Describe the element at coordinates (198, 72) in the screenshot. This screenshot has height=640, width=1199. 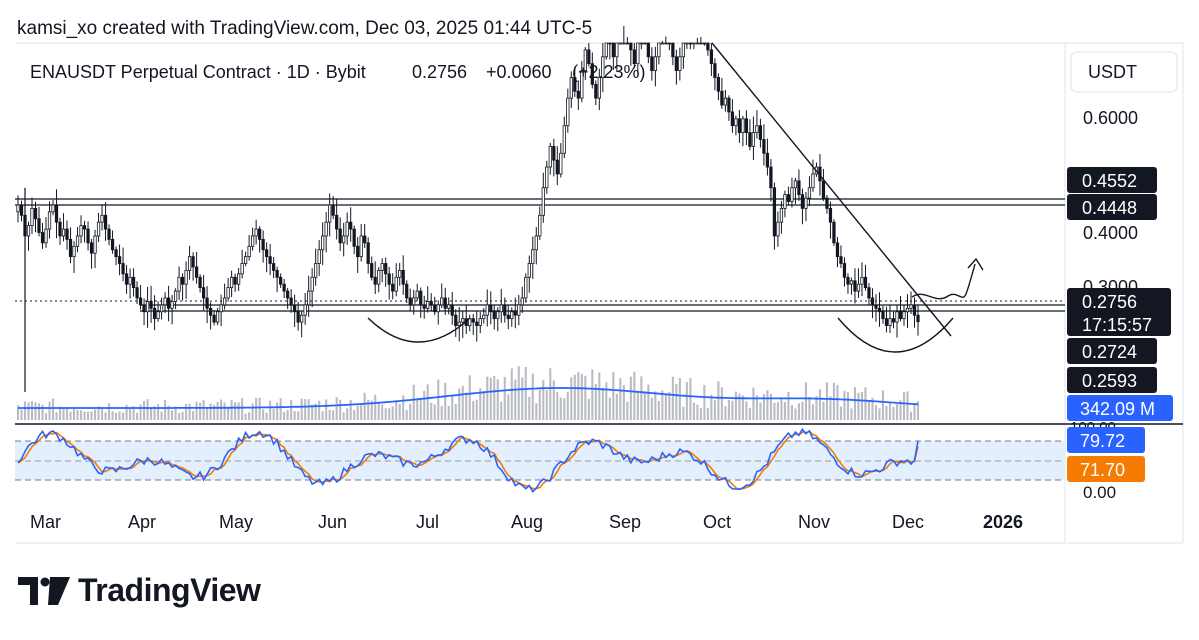
I see `symbol-title: ENAUSDT Perpetual Contract · 1D · Bybit` at that location.